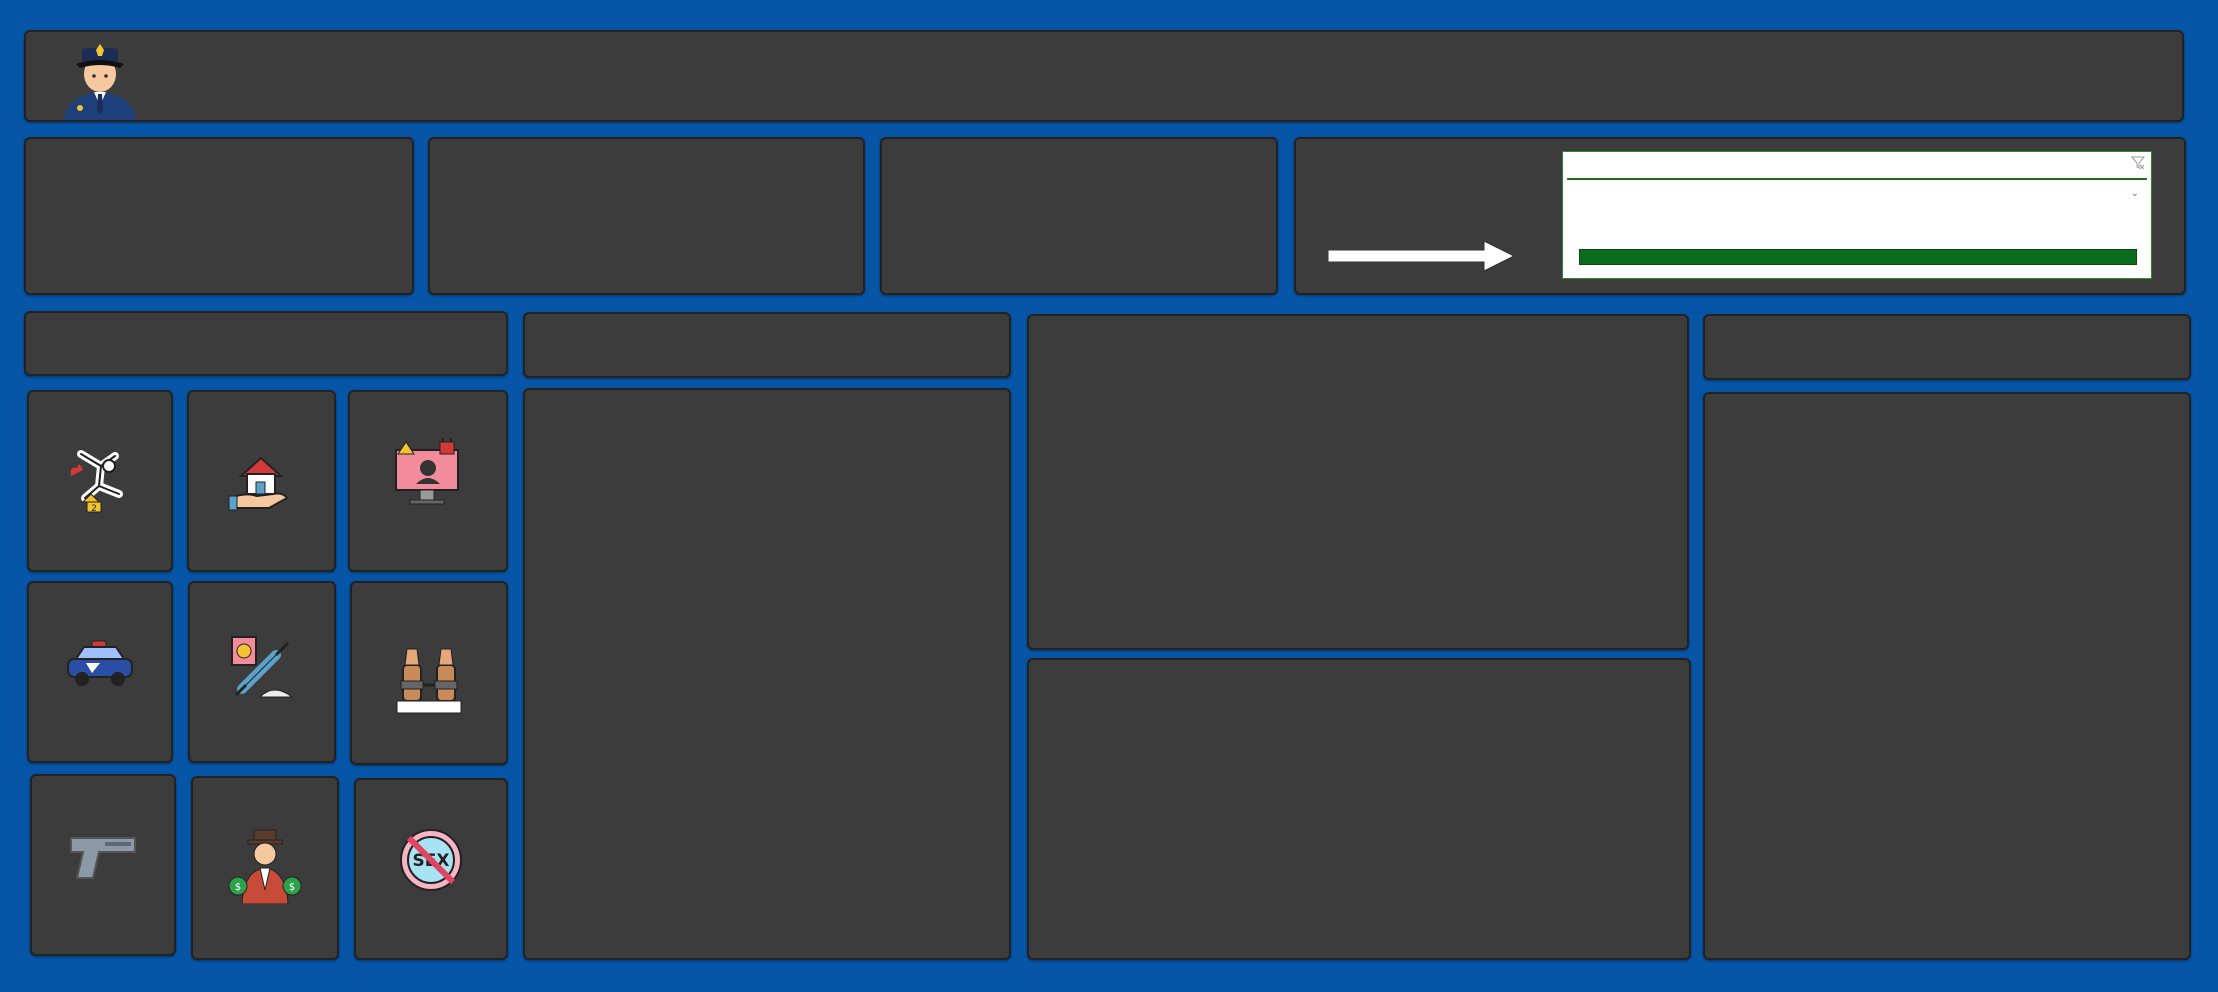 Image resolution: width=2218 pixels, height=992 pixels. I want to click on category-other-offenses-card, so click(429, 673).